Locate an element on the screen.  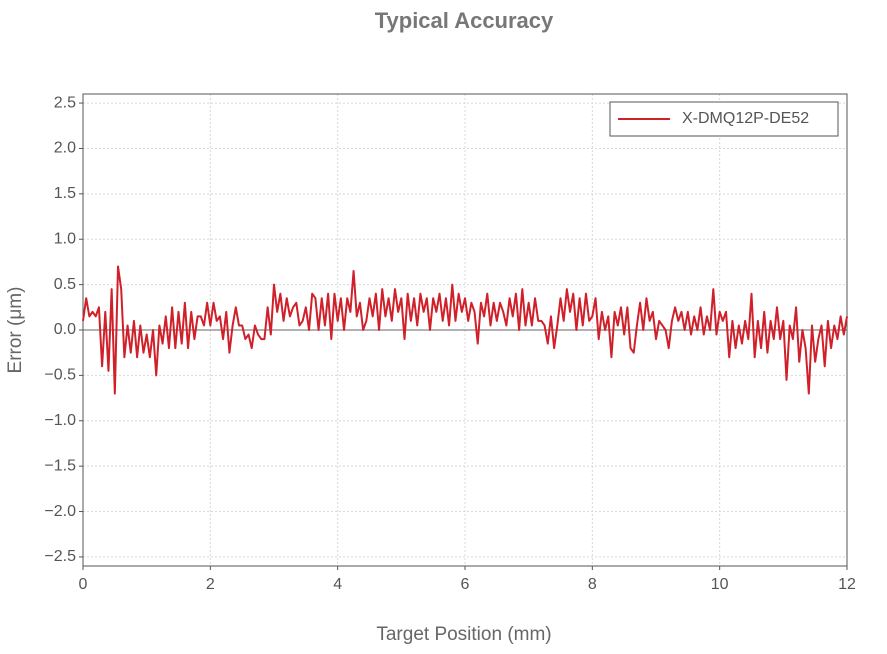
x-axis-label: Target Position (mm) is located at coordinates (463, 634).